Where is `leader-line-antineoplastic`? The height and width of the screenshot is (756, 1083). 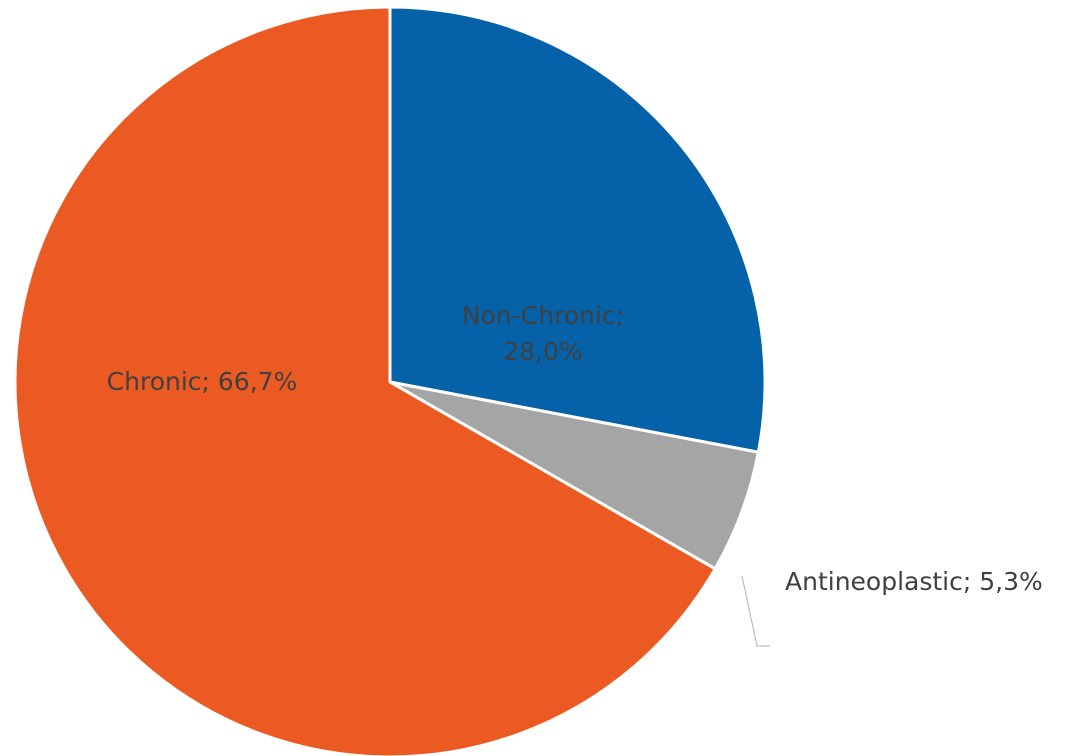
leader-line-antineoplastic is located at coordinates (755, 611).